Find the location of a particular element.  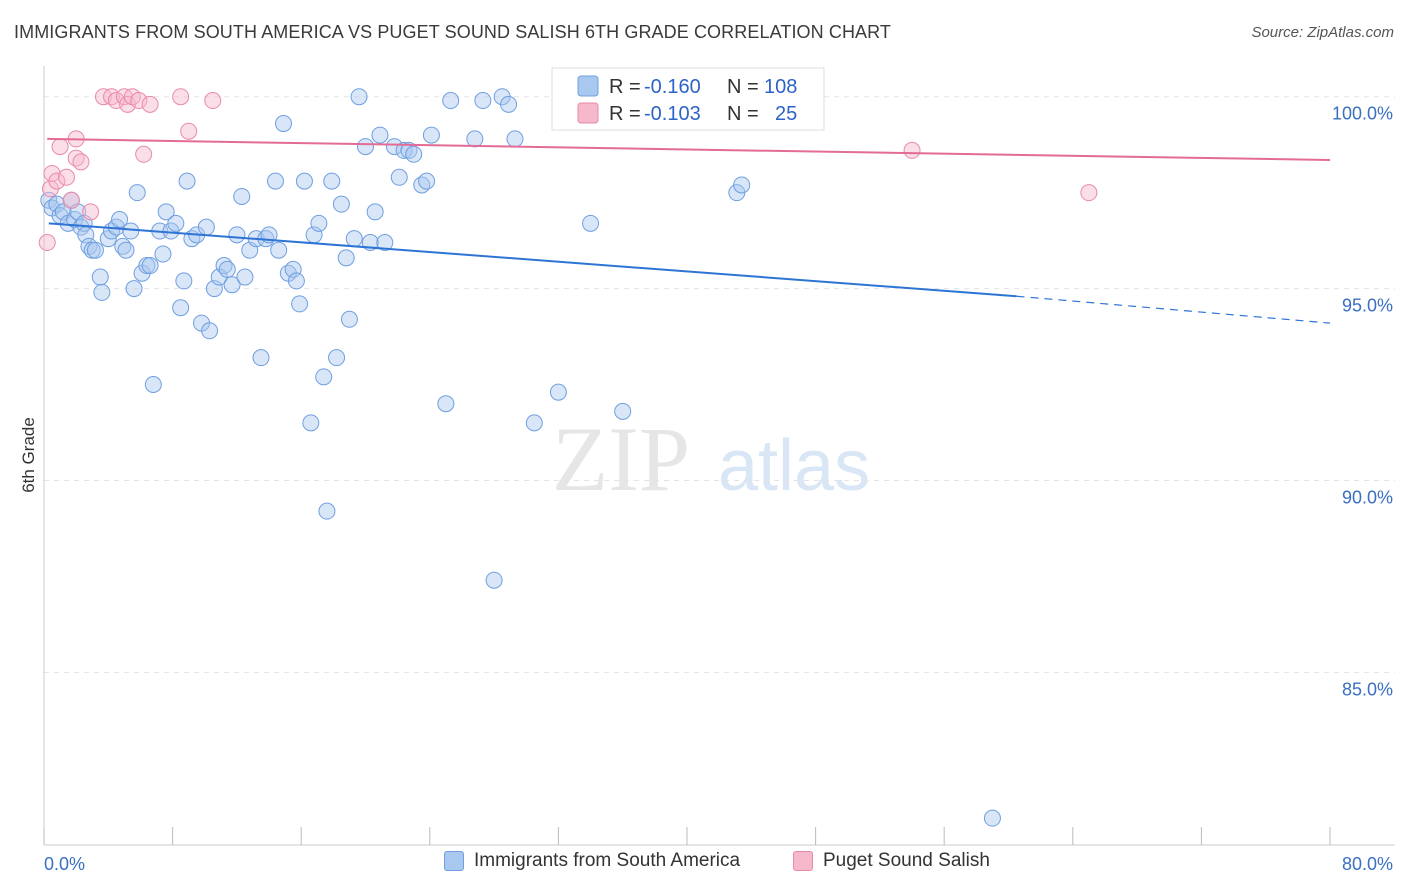

series-puget-sound-salish is located at coordinates (568, 170).